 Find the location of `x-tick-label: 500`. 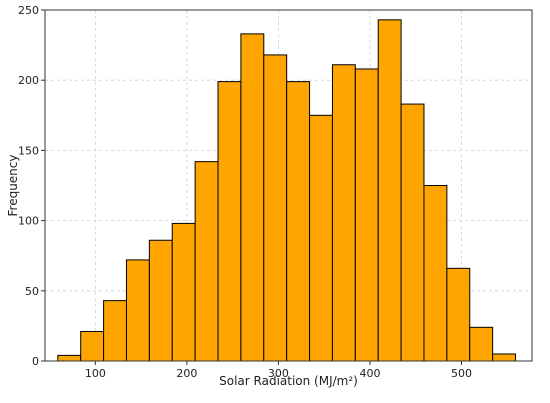

x-tick-label: 500 is located at coordinates (461, 373).